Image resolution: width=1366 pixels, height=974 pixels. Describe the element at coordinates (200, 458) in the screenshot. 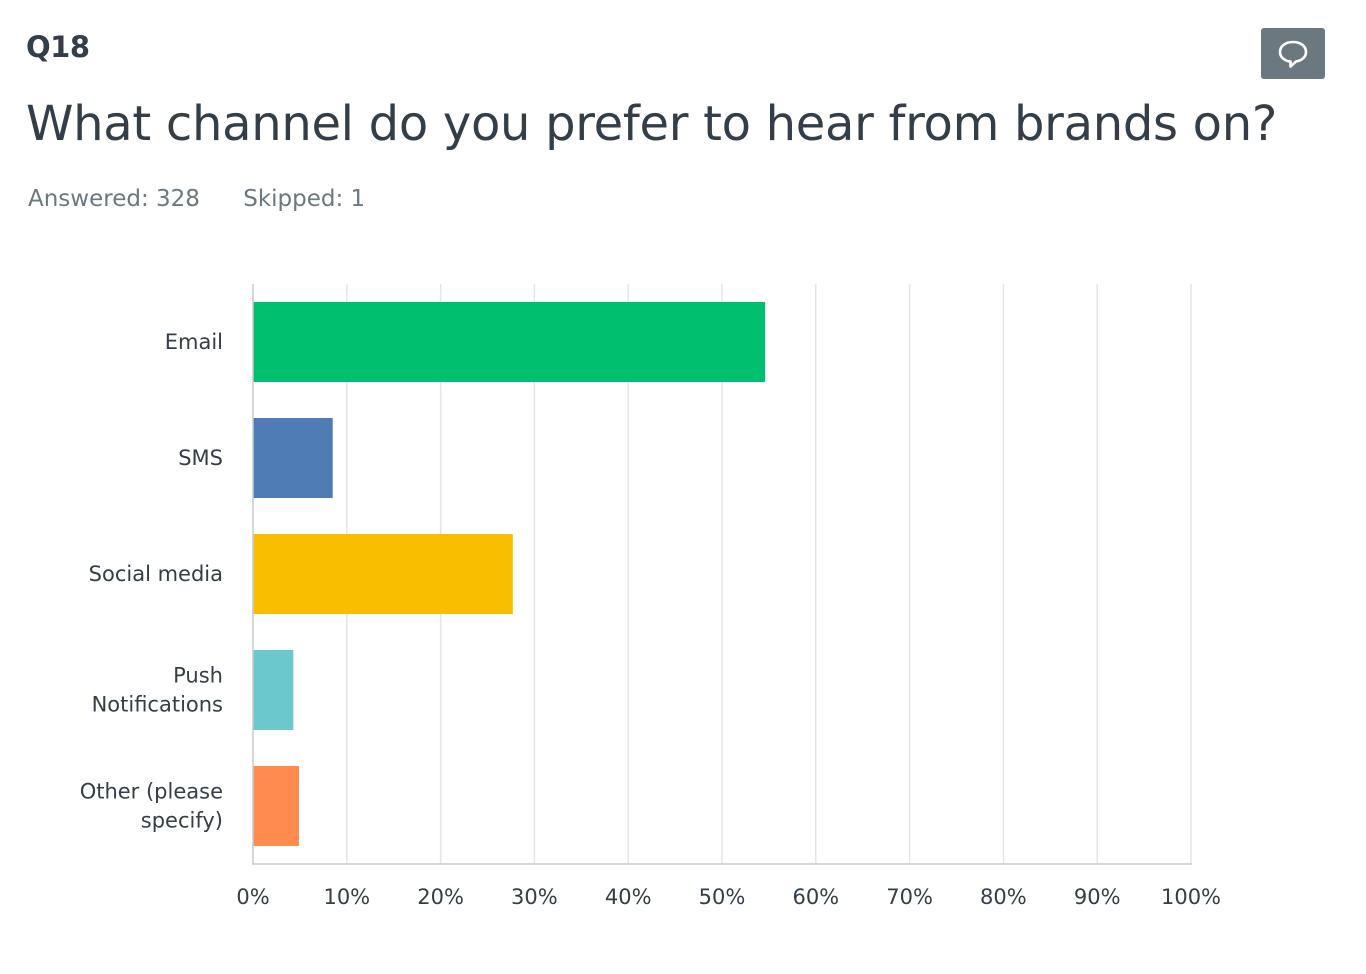

I see `category-label-1: SMS` at that location.